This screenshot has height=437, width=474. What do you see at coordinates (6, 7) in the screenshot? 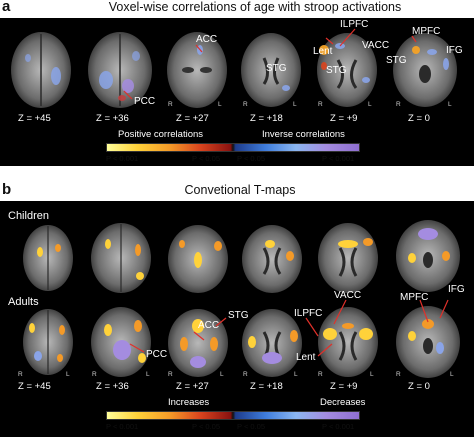
I see `panel-a-letter: a` at bounding box center [6, 7].